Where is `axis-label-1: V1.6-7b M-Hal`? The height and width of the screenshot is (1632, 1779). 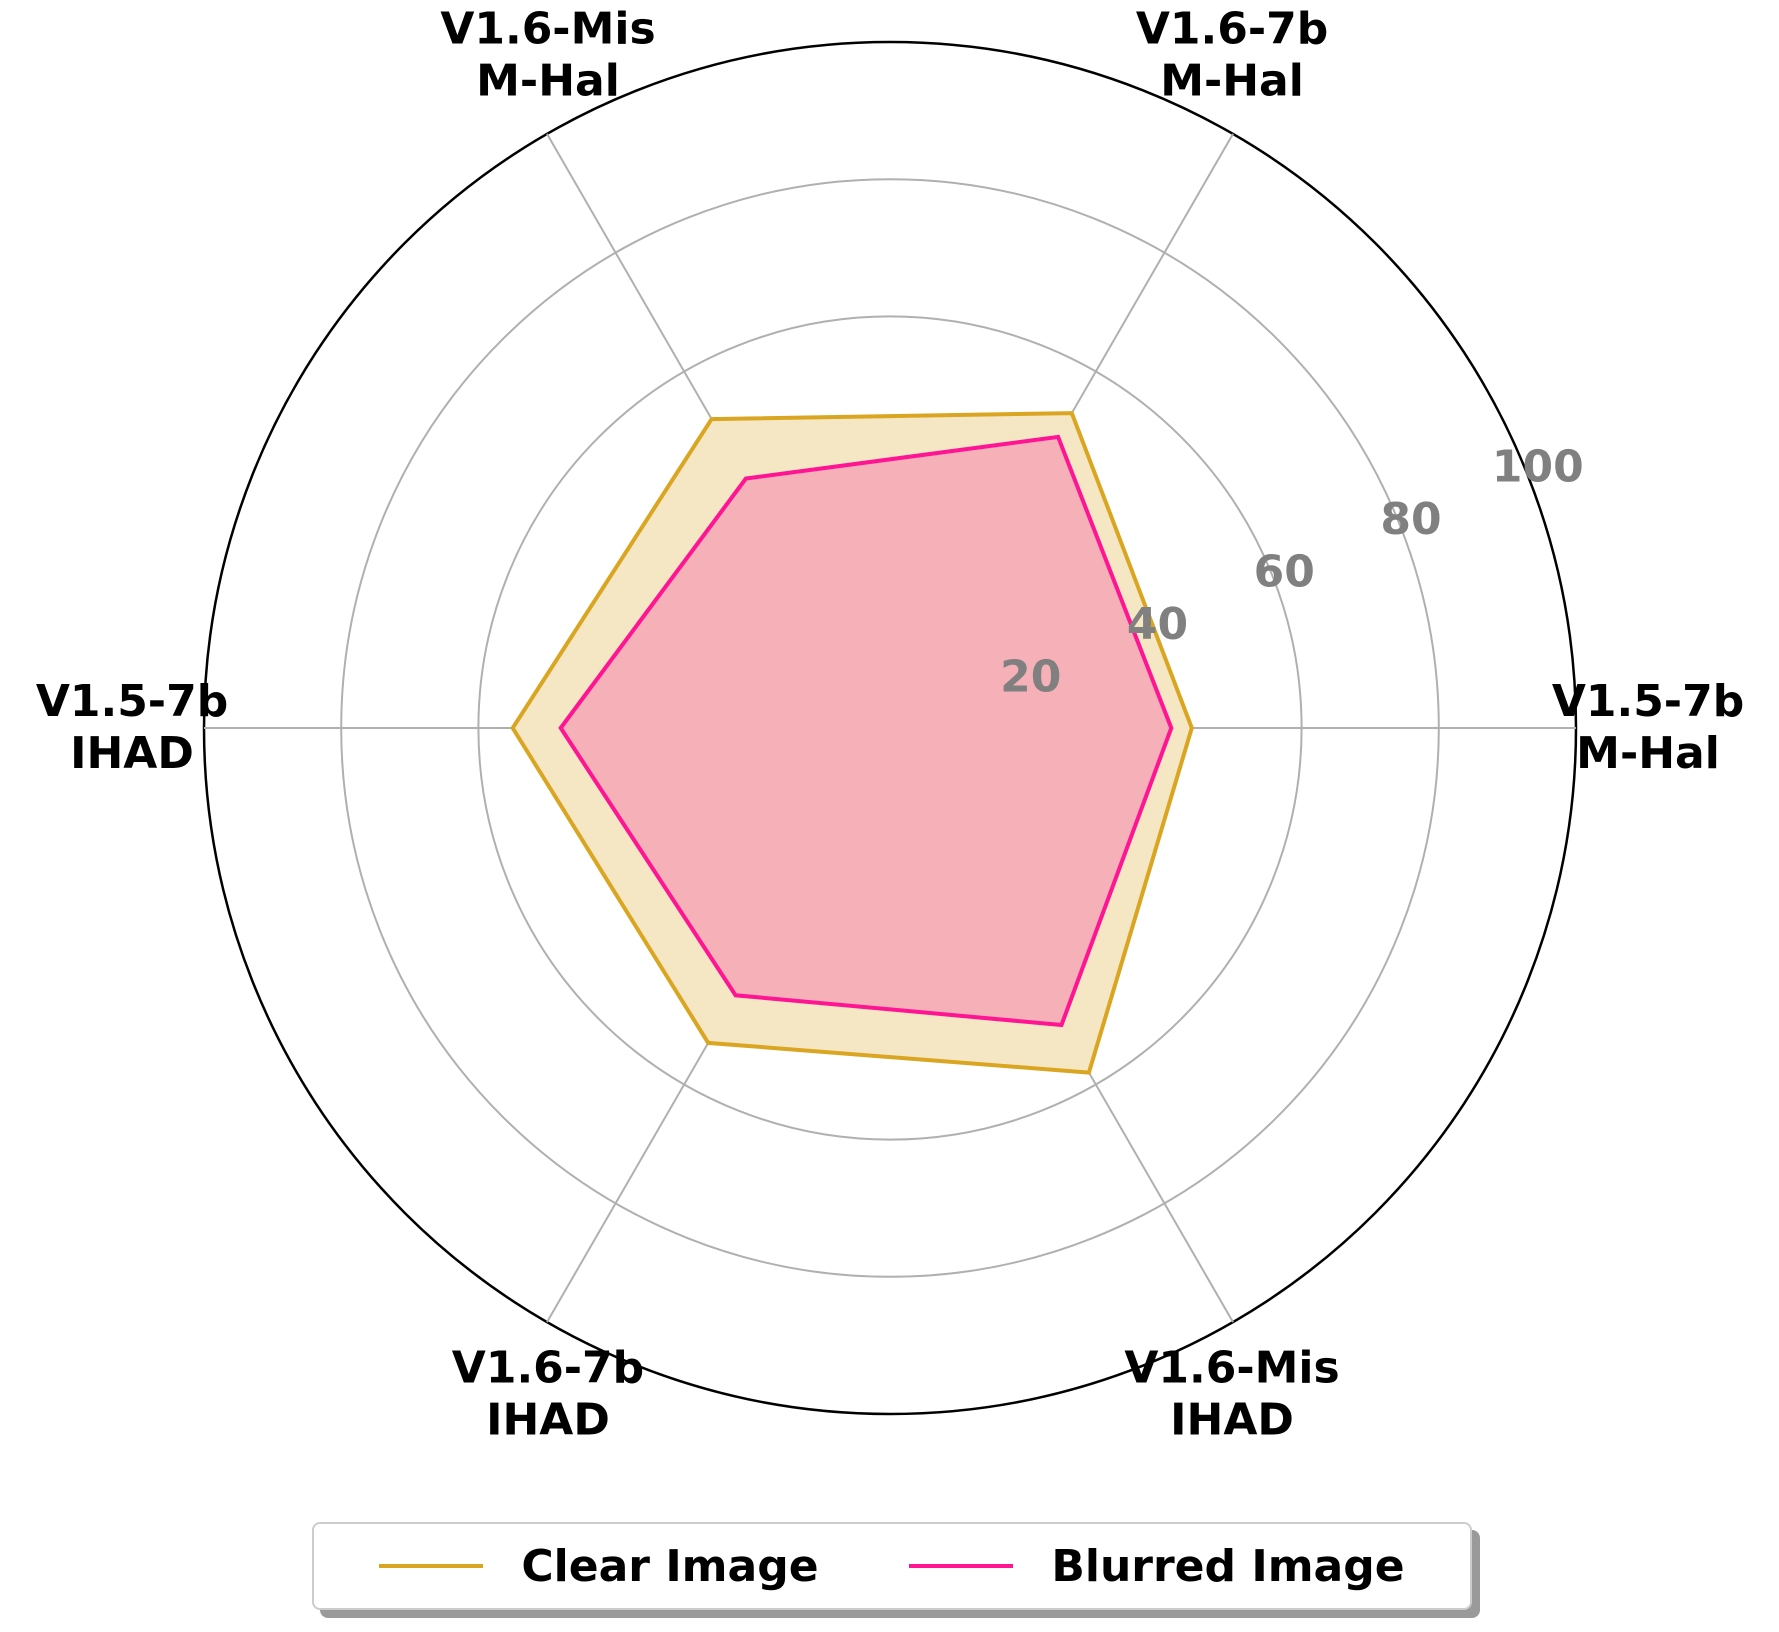
axis-label-1: V1.6-7b M-Hal is located at coordinates (1232, 55).